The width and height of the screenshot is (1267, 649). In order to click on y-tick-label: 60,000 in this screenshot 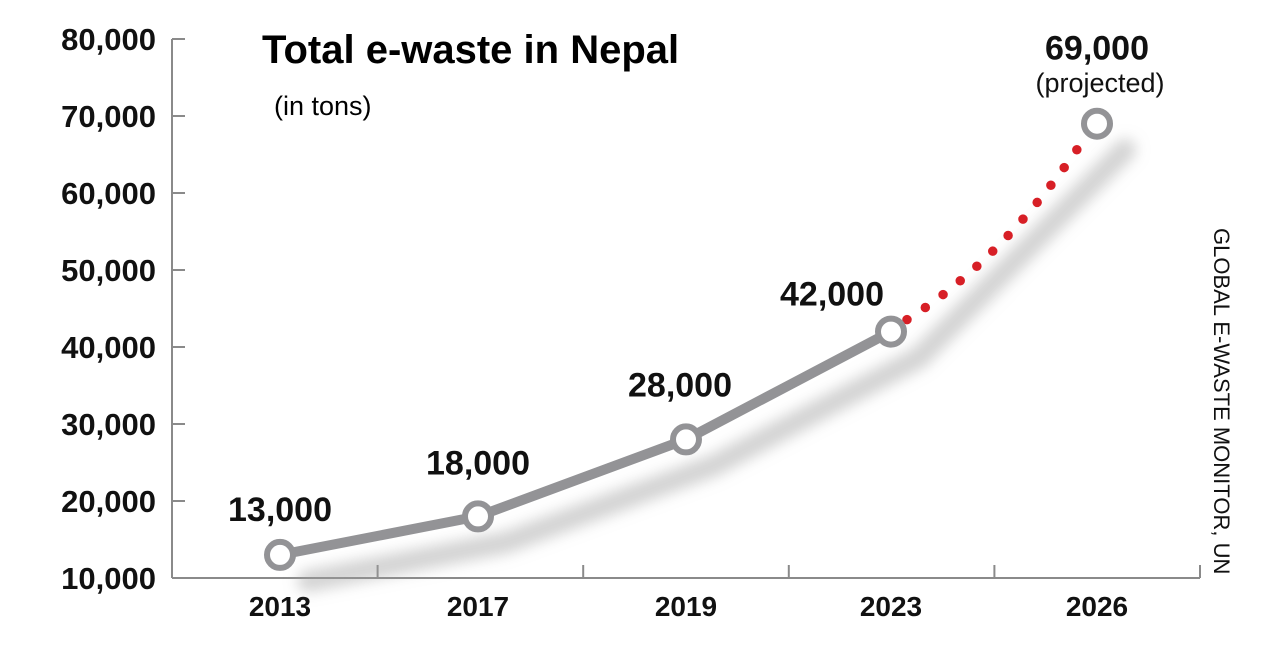, I will do `click(108, 193)`.